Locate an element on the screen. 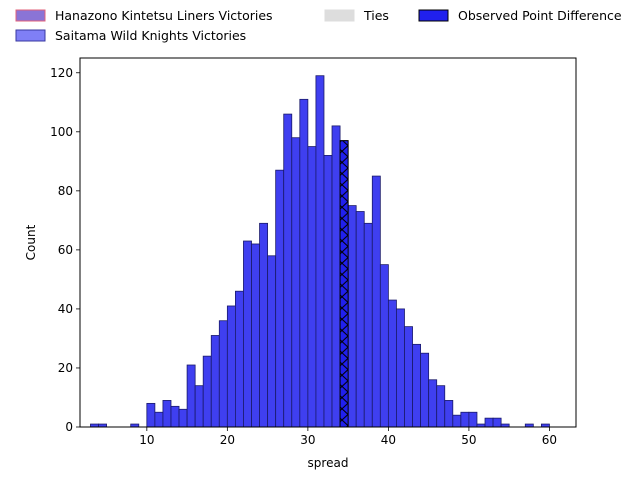  y-tick-label: 0 is located at coordinates (69, 427).